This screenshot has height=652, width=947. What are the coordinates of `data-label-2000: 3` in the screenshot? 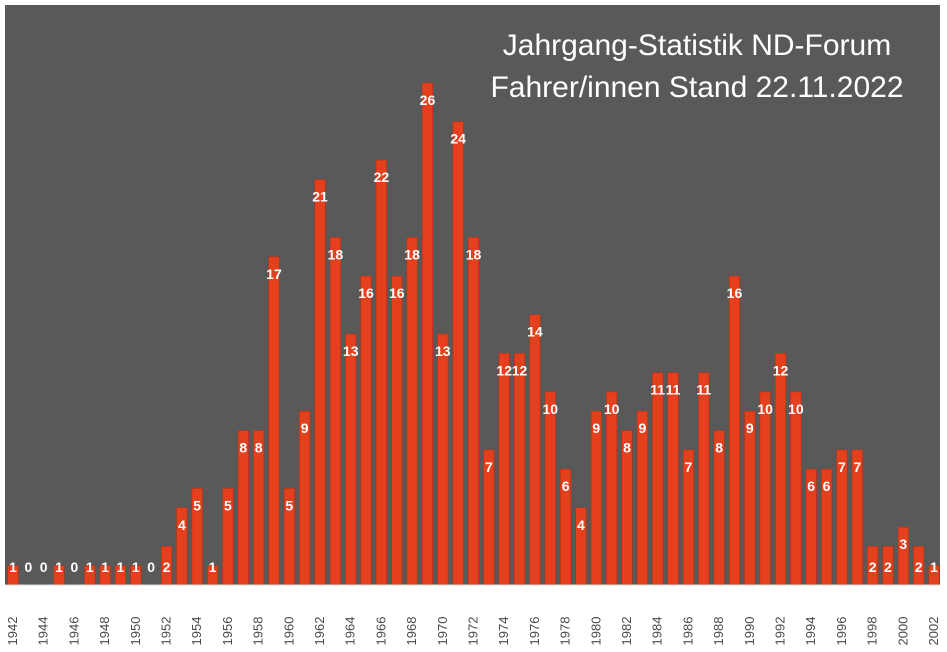 It's located at (903, 544).